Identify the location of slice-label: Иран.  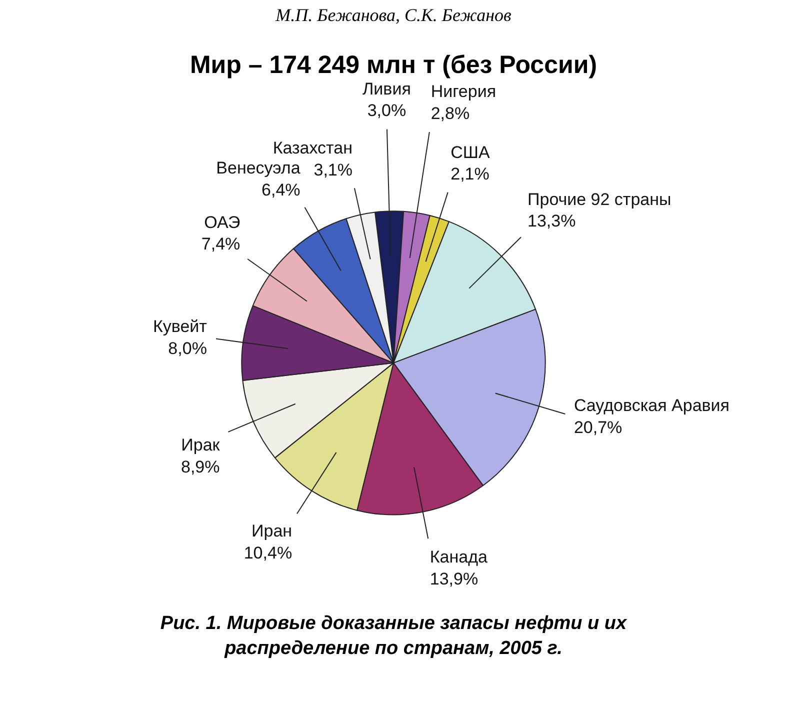
(272, 530).